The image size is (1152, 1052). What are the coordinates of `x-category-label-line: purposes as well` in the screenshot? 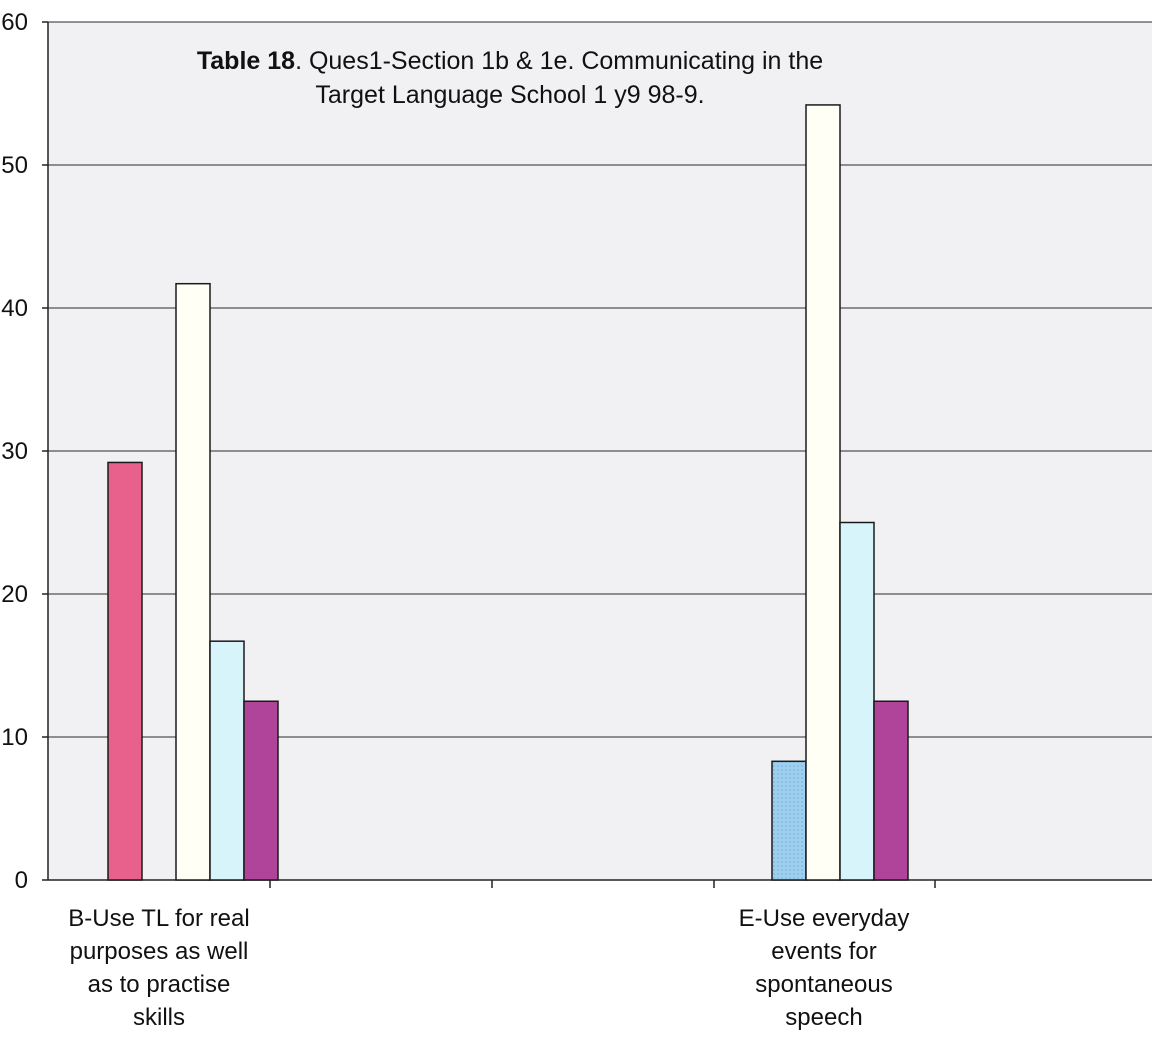 It's located at (159, 951).